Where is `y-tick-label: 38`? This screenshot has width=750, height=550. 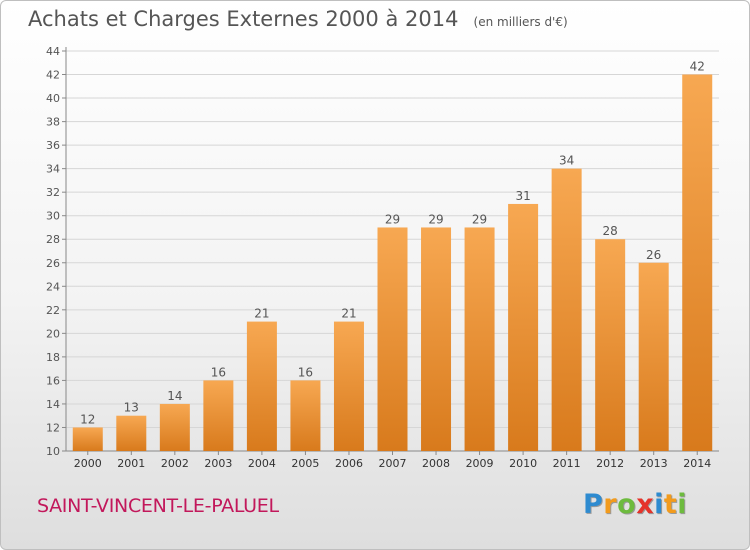 y-tick-label: 38 is located at coordinates (53, 122).